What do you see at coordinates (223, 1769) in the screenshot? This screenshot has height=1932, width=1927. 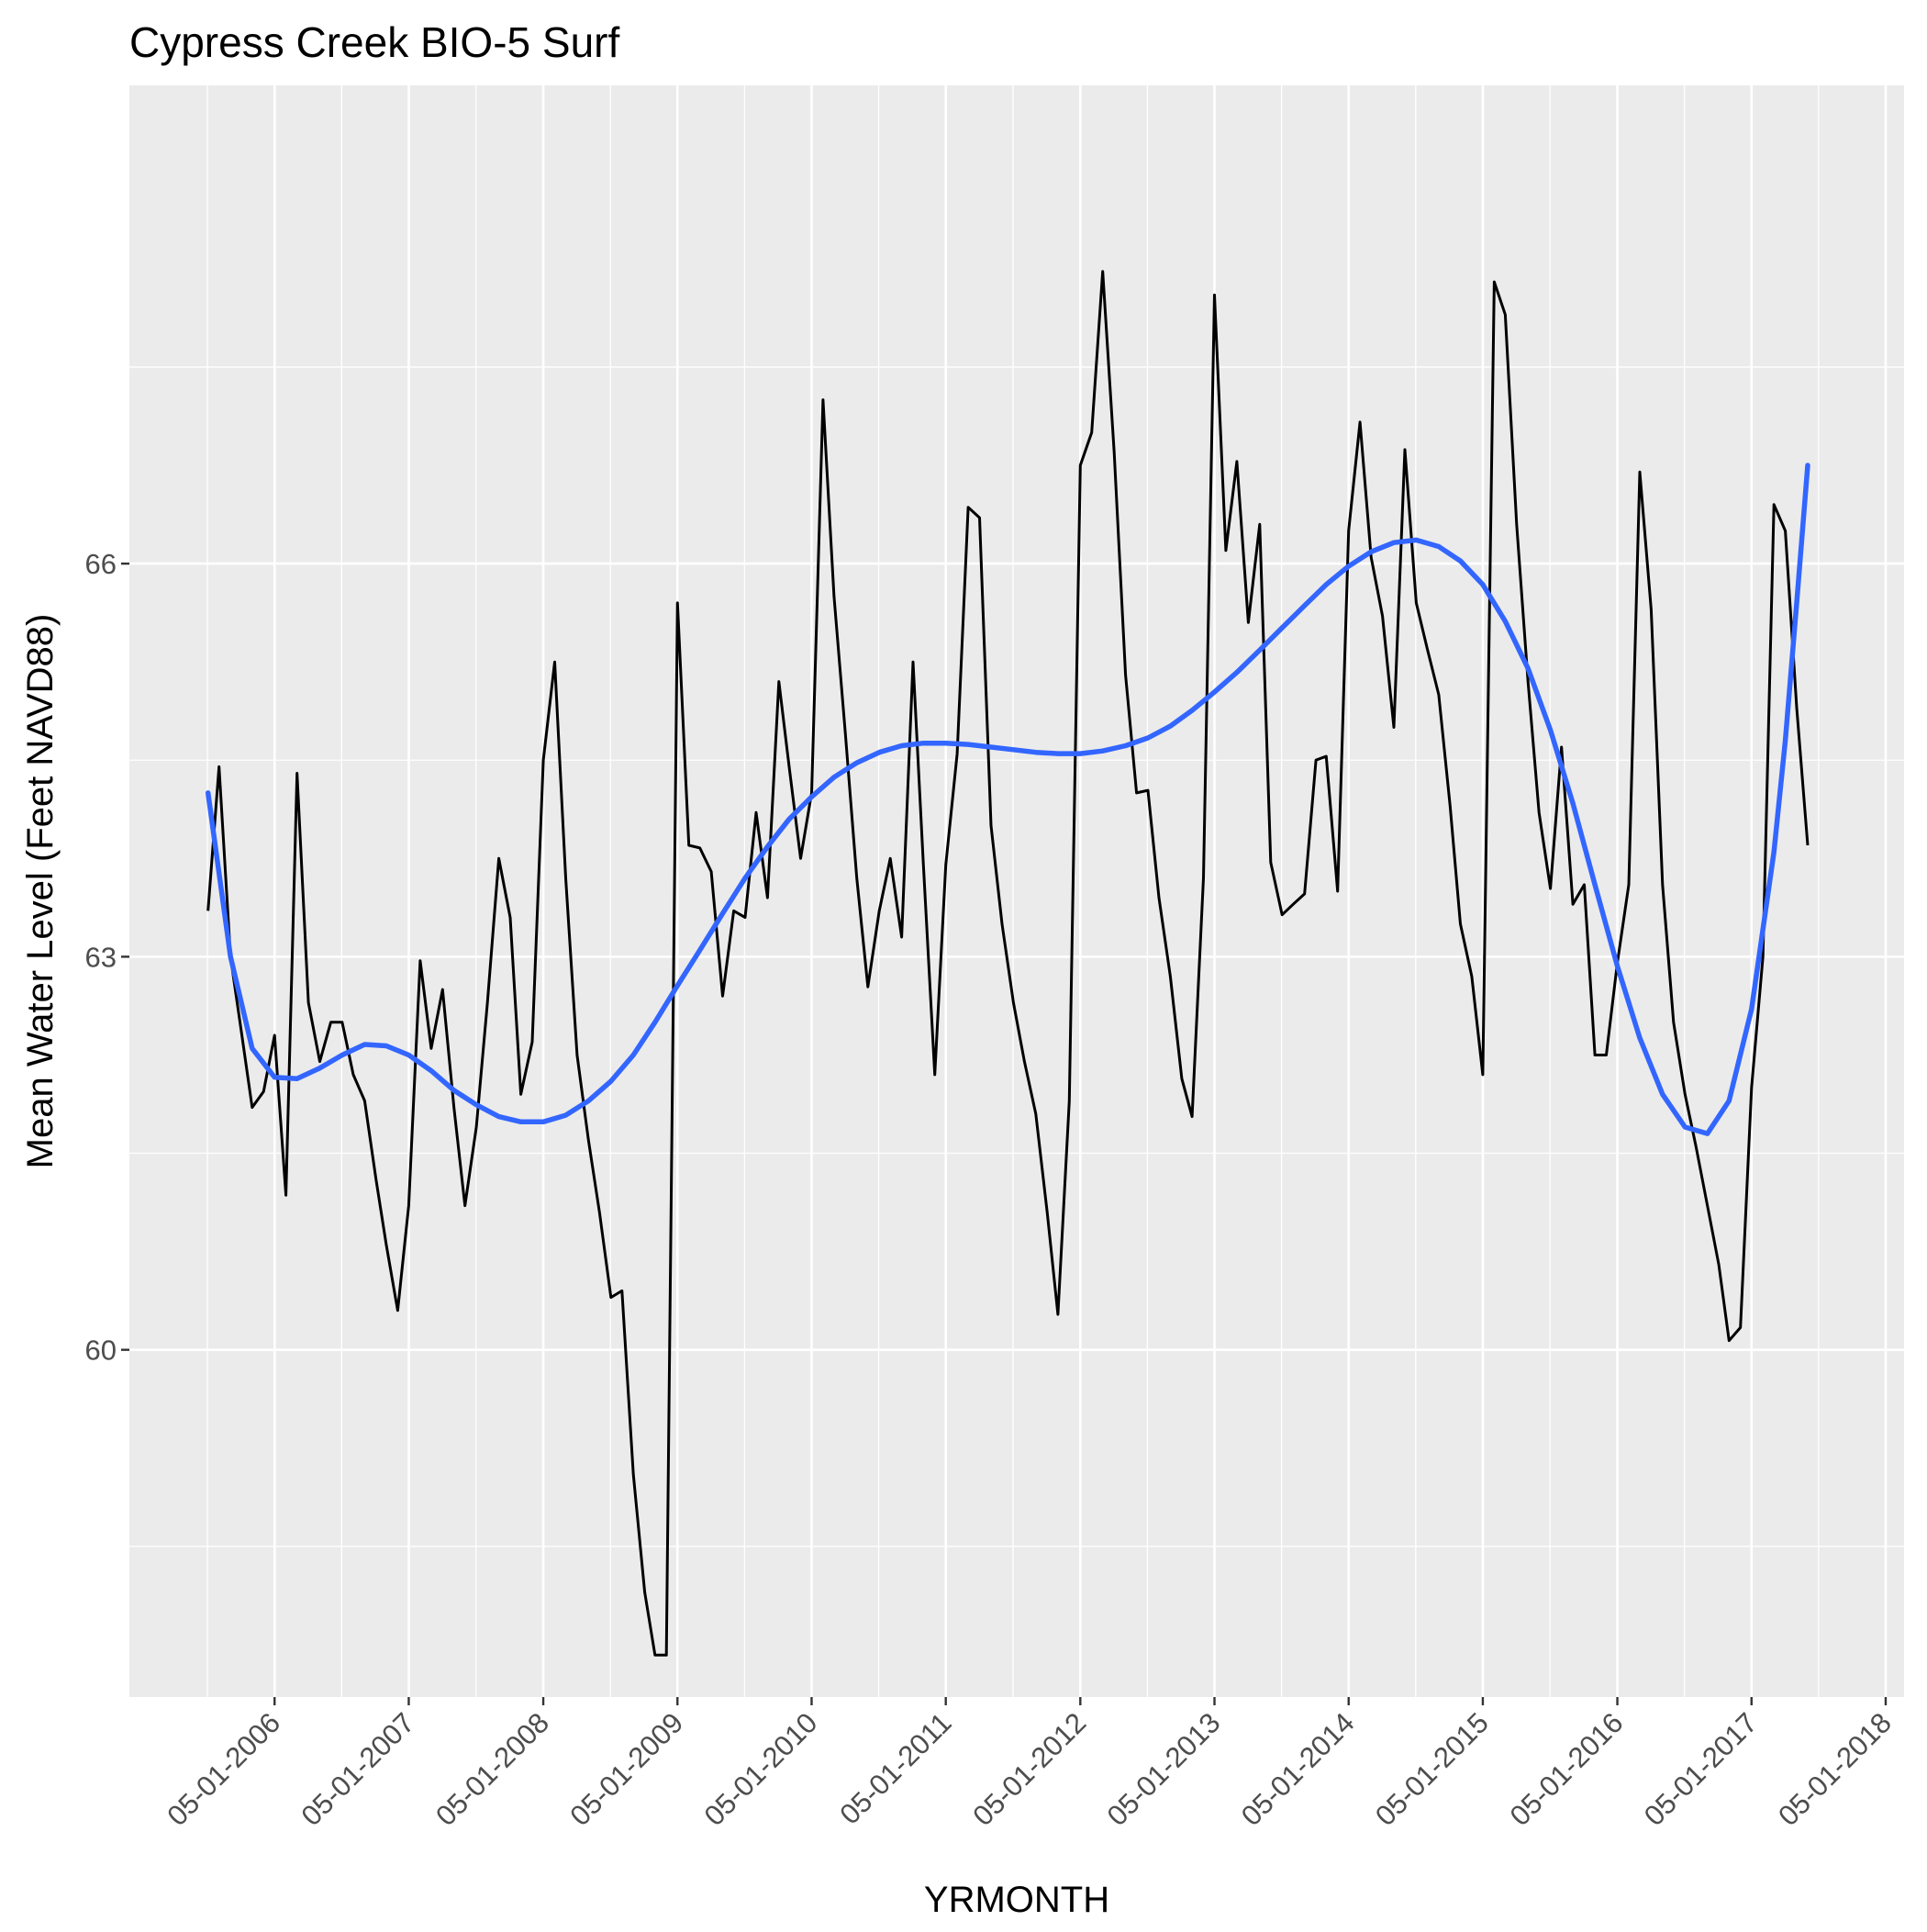 I see `x-tick-label: 05-01-2006` at bounding box center [223, 1769].